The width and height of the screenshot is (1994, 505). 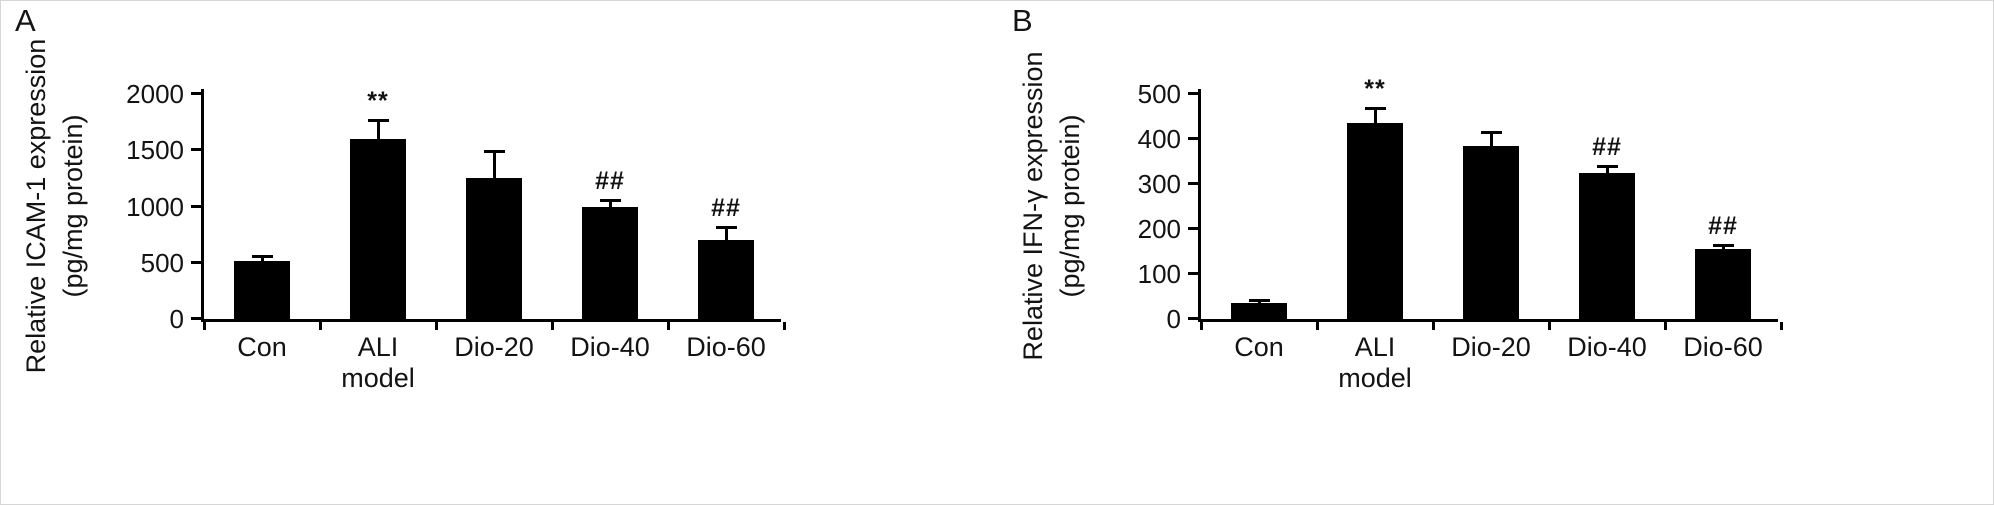 What do you see at coordinates (36, 206) in the screenshot?
I see `y-axis-title-line1: Relative ICAM-1 expression` at bounding box center [36, 206].